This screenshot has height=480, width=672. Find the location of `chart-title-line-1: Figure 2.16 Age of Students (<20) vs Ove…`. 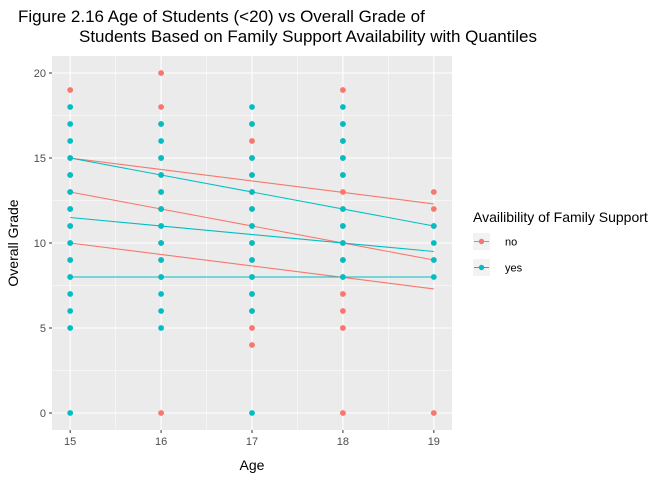

chart-title-line-1: Figure 2.16 Age of Students (<20) vs Ove… is located at coordinates (221, 16).